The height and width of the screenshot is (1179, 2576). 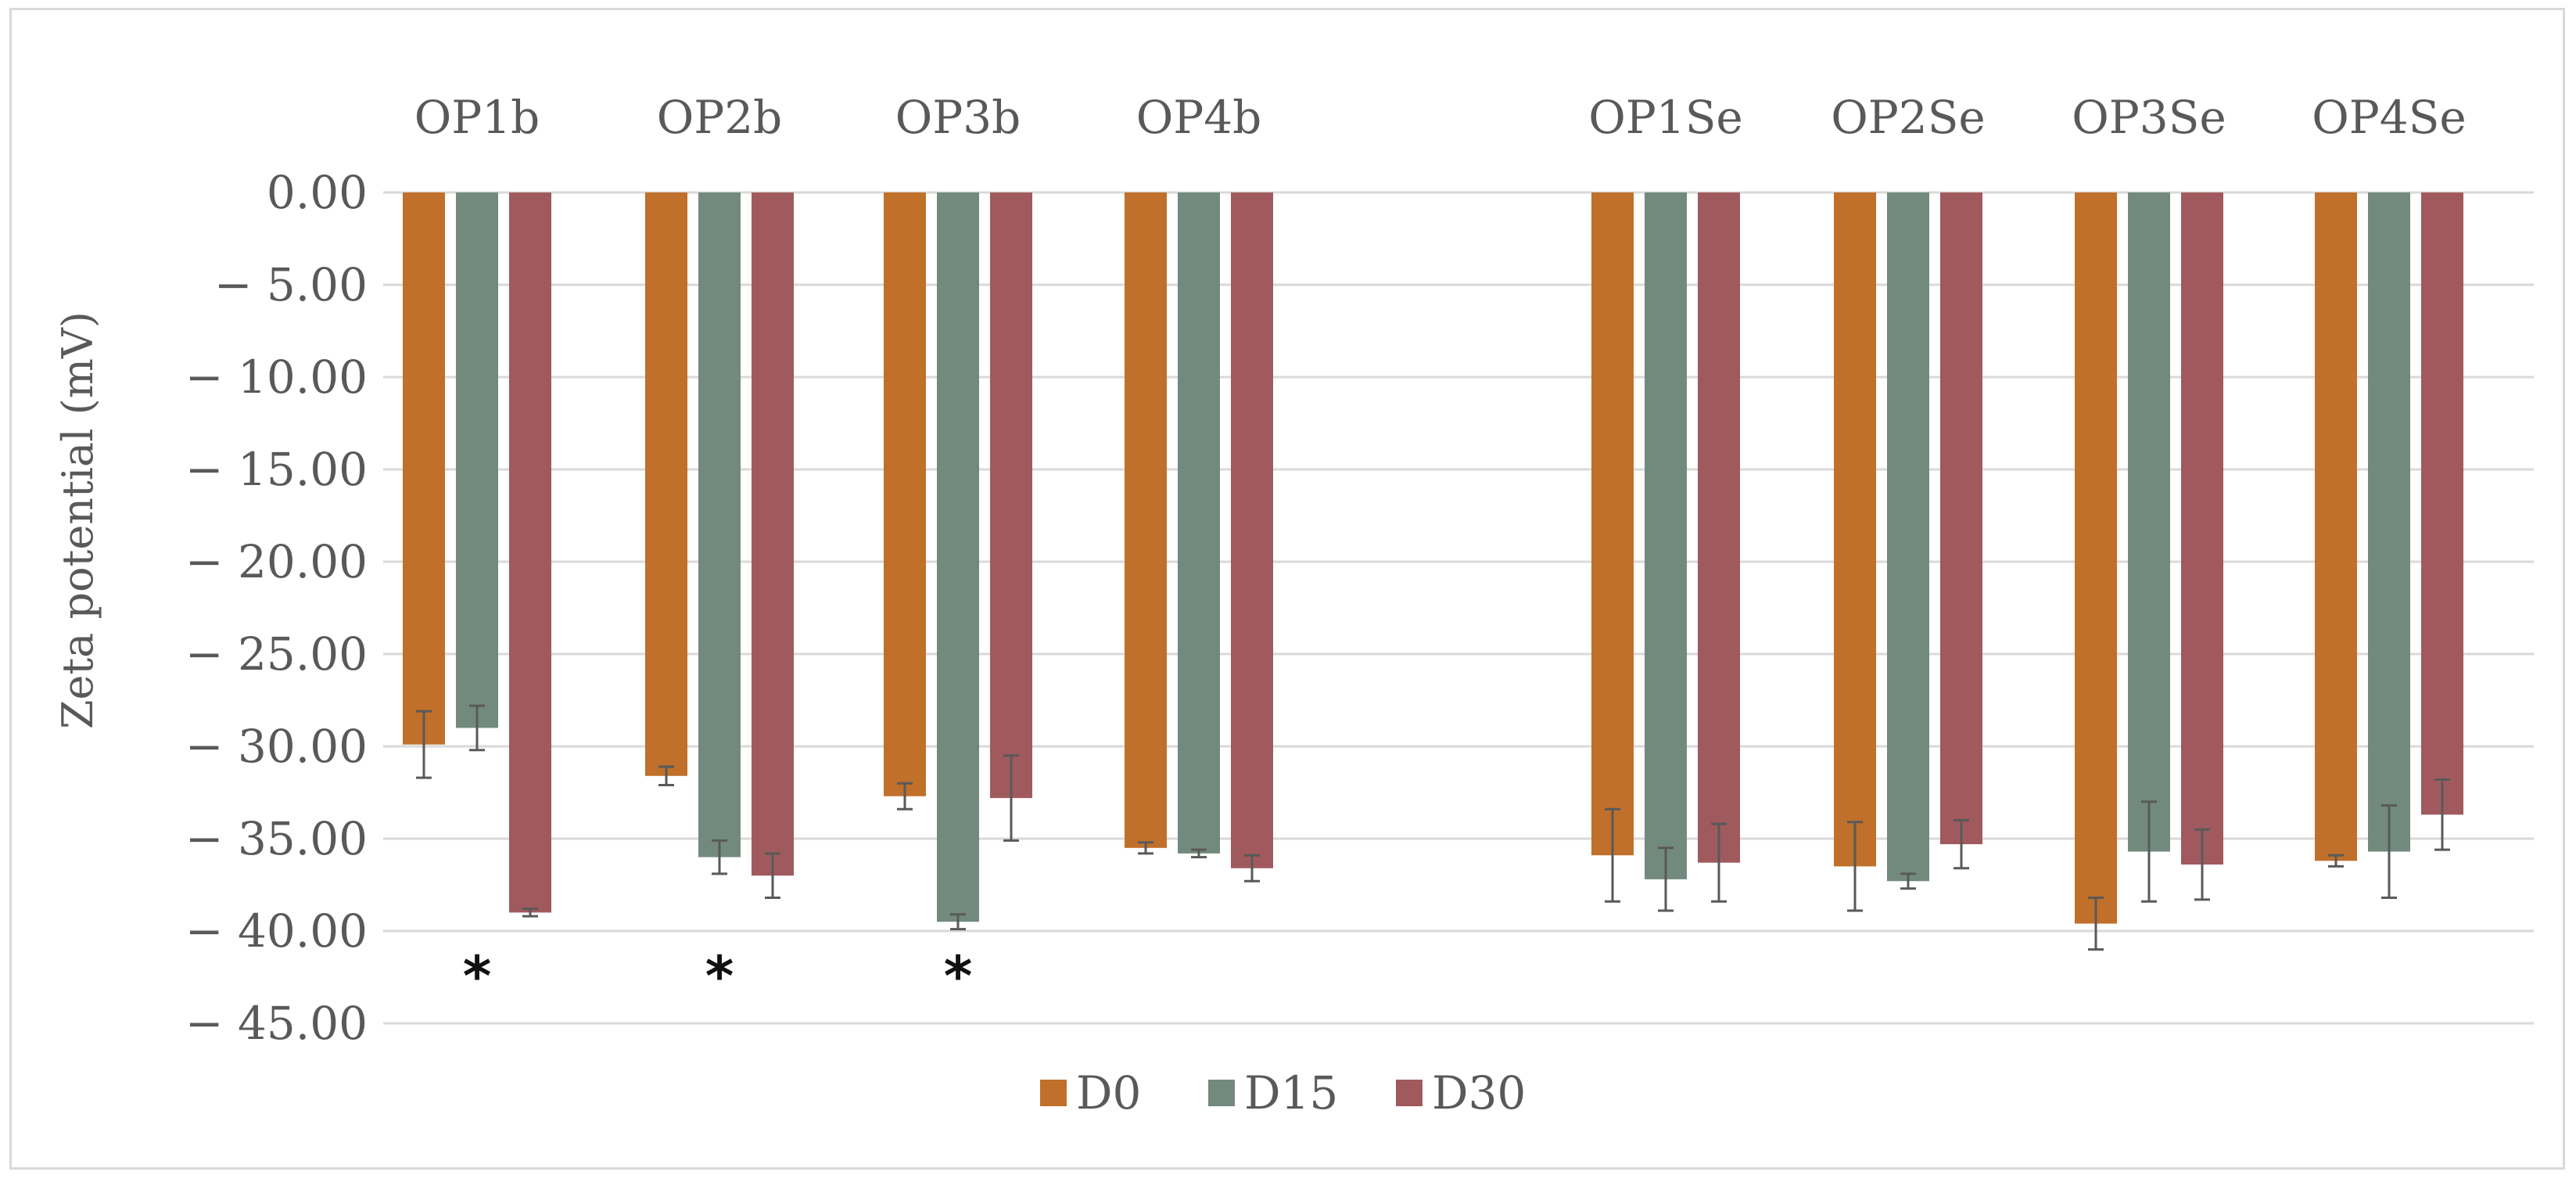 What do you see at coordinates (477, 117) in the screenshot?
I see `category-label: OP1b` at bounding box center [477, 117].